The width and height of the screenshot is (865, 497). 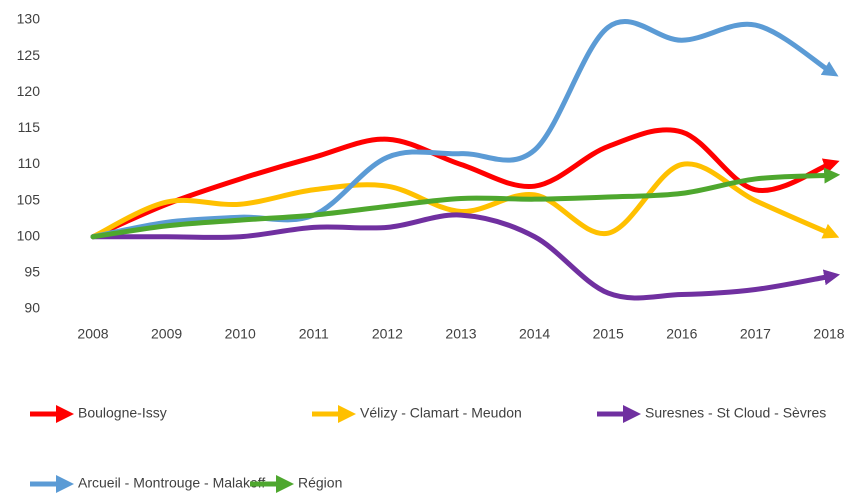 I want to click on y-tick-label: 95, so click(x=32, y=272).